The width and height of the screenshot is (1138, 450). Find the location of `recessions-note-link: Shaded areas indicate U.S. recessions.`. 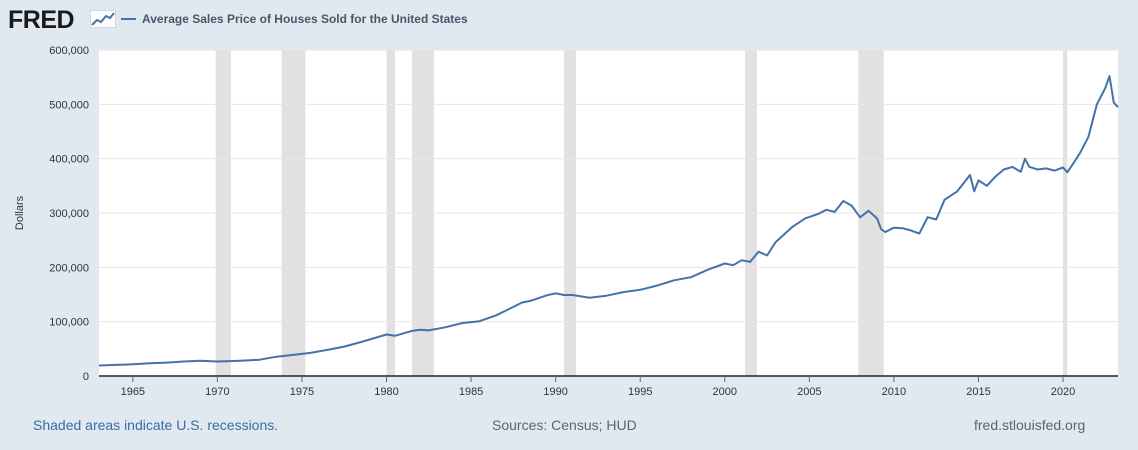

recessions-note-link: Shaded areas indicate U.S. recessions. is located at coordinates (156, 425).